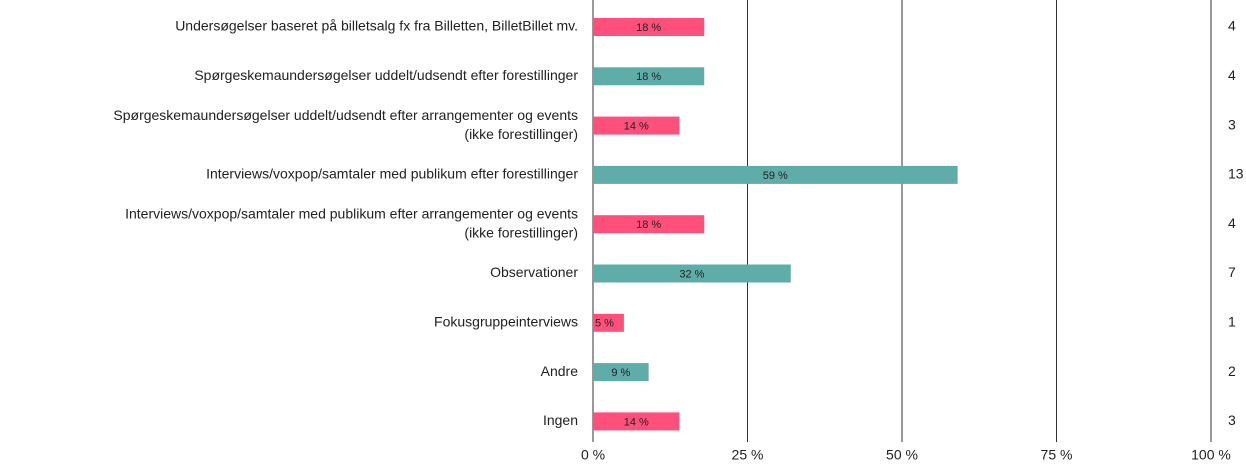 The width and height of the screenshot is (1246, 470). I want to click on category-label: Andre, so click(560, 371).